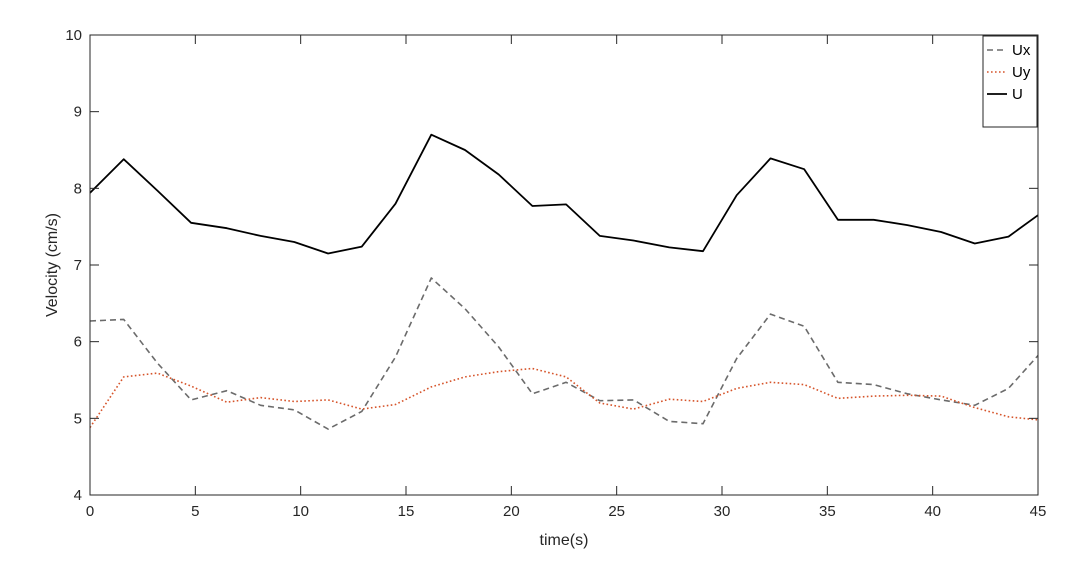 This screenshot has height=582, width=1080. I want to click on y-tick-label: 7, so click(78, 265).